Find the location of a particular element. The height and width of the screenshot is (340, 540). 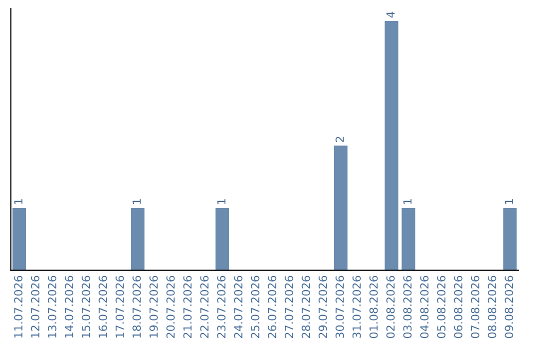

x-tick-label: 17.07.2026 is located at coordinates (120, 307).